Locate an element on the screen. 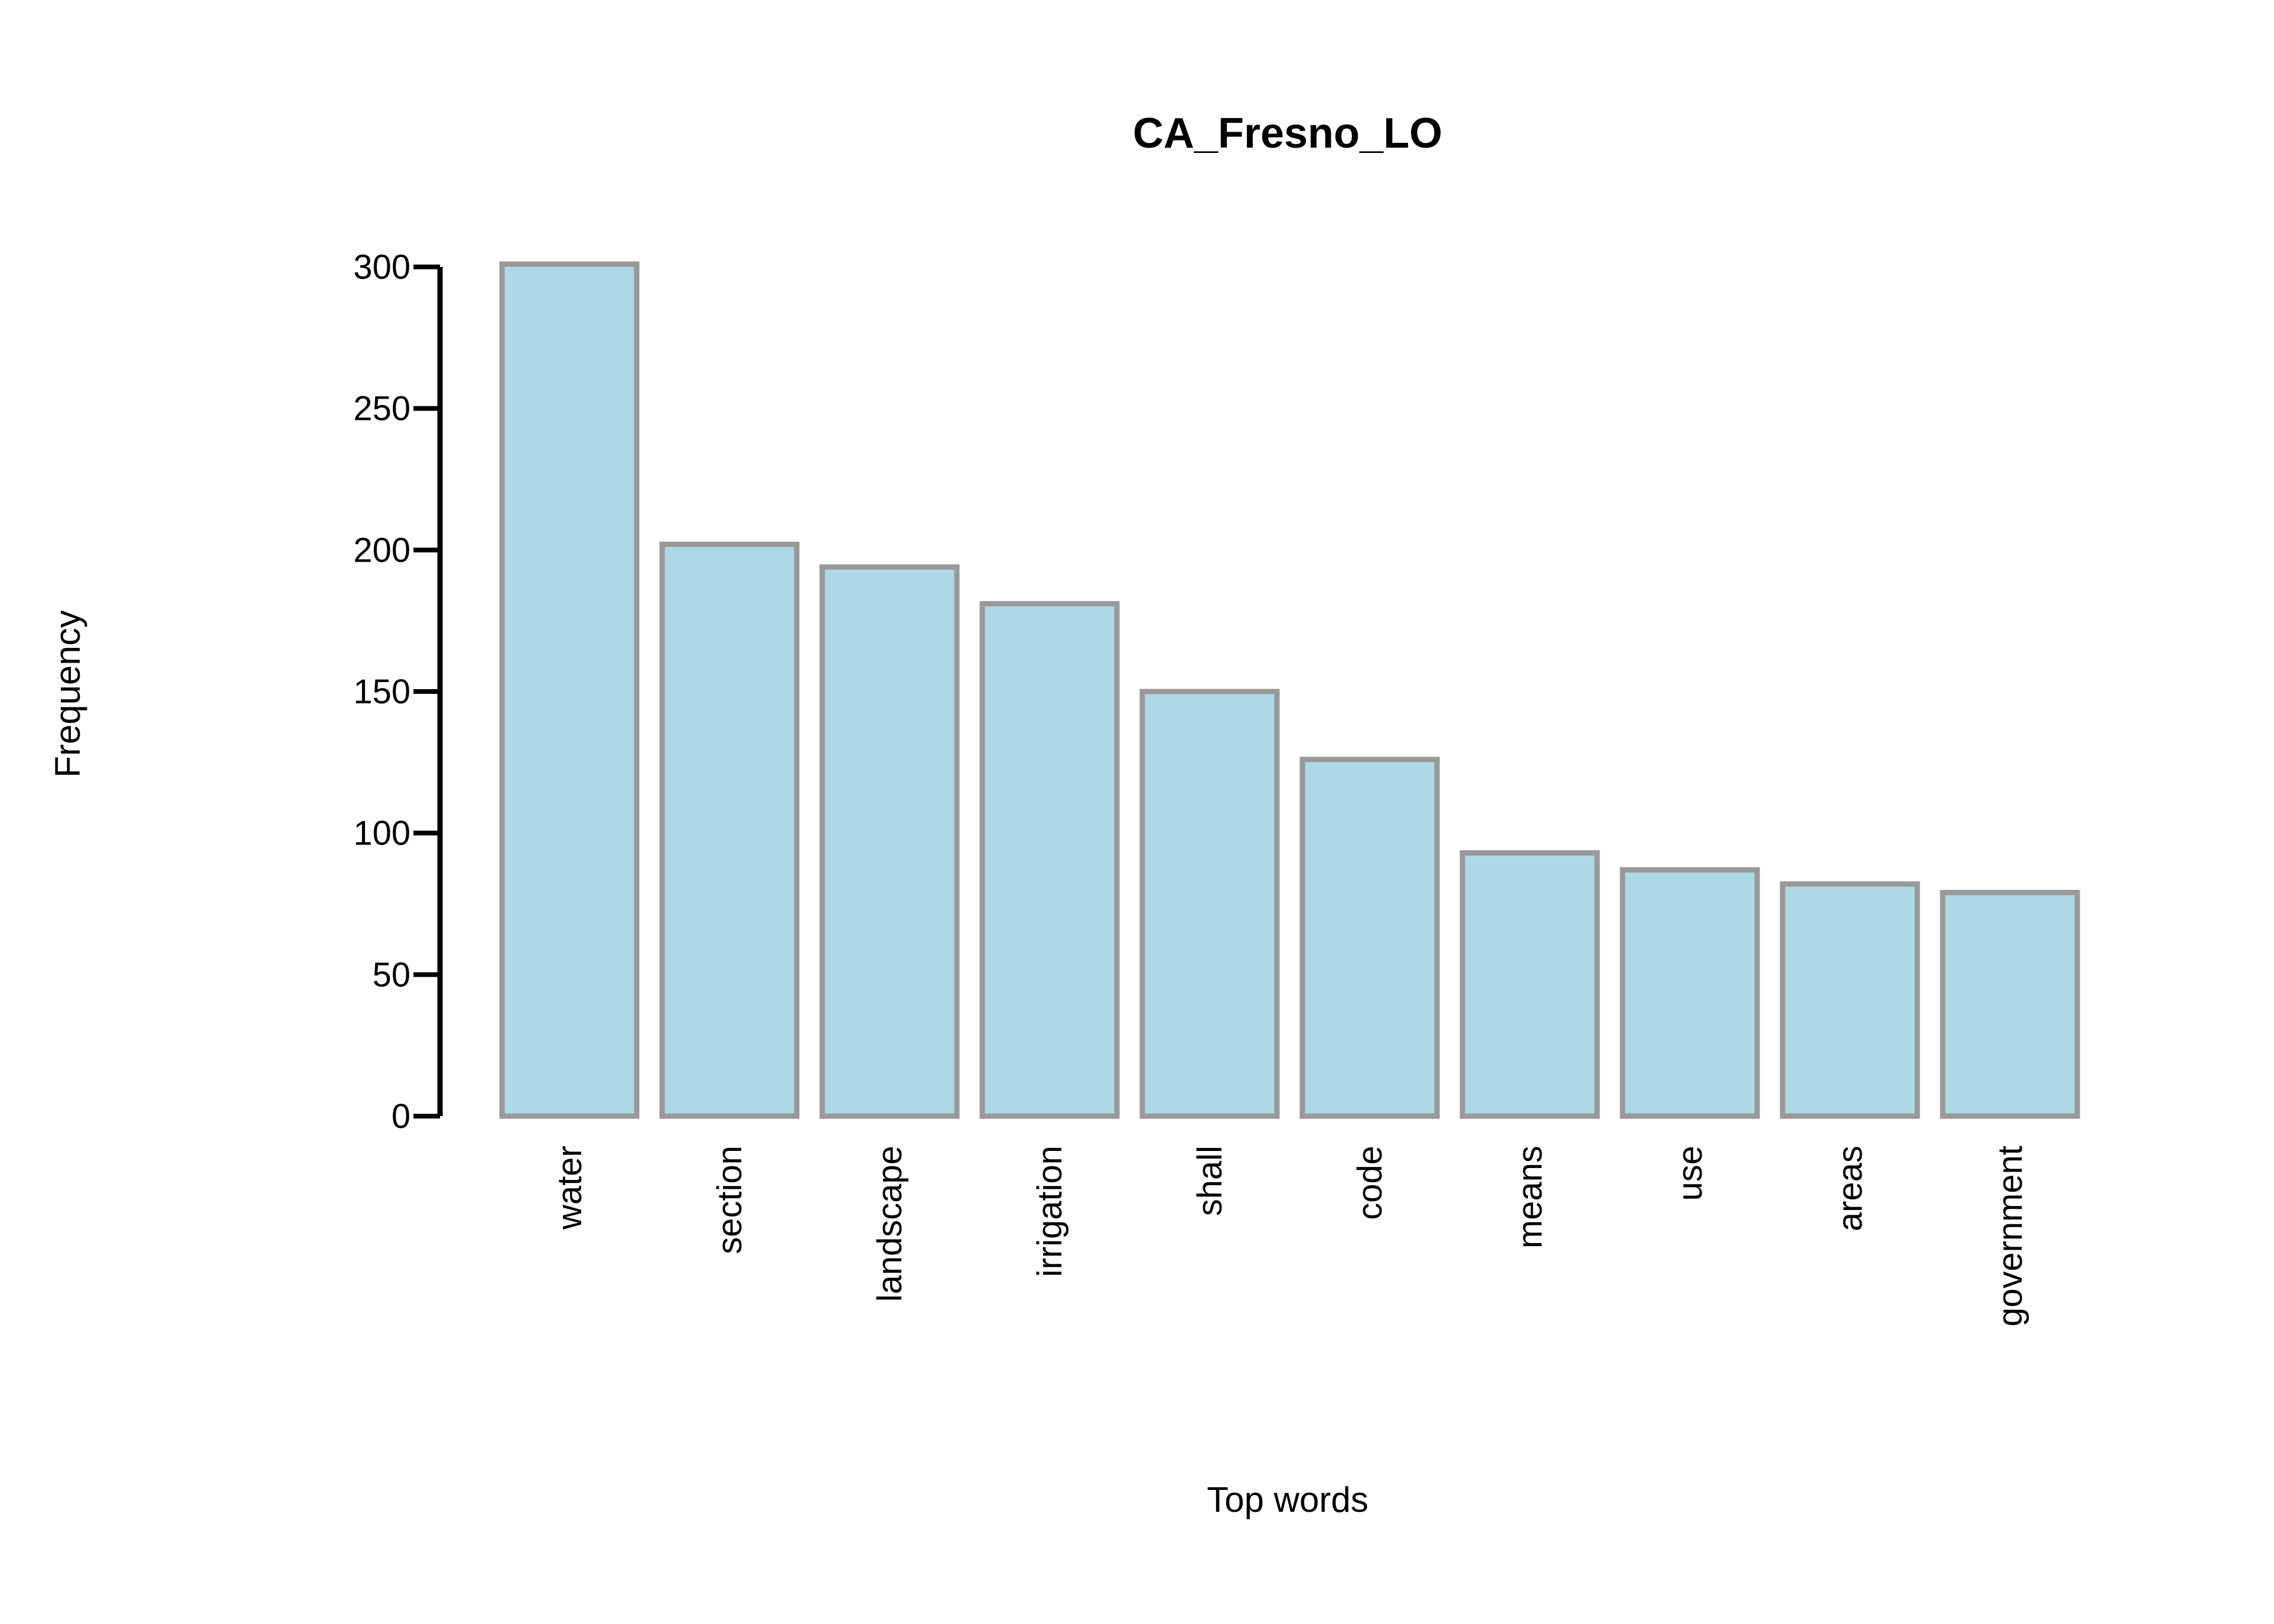  bar-shall is located at coordinates (1209, 904).